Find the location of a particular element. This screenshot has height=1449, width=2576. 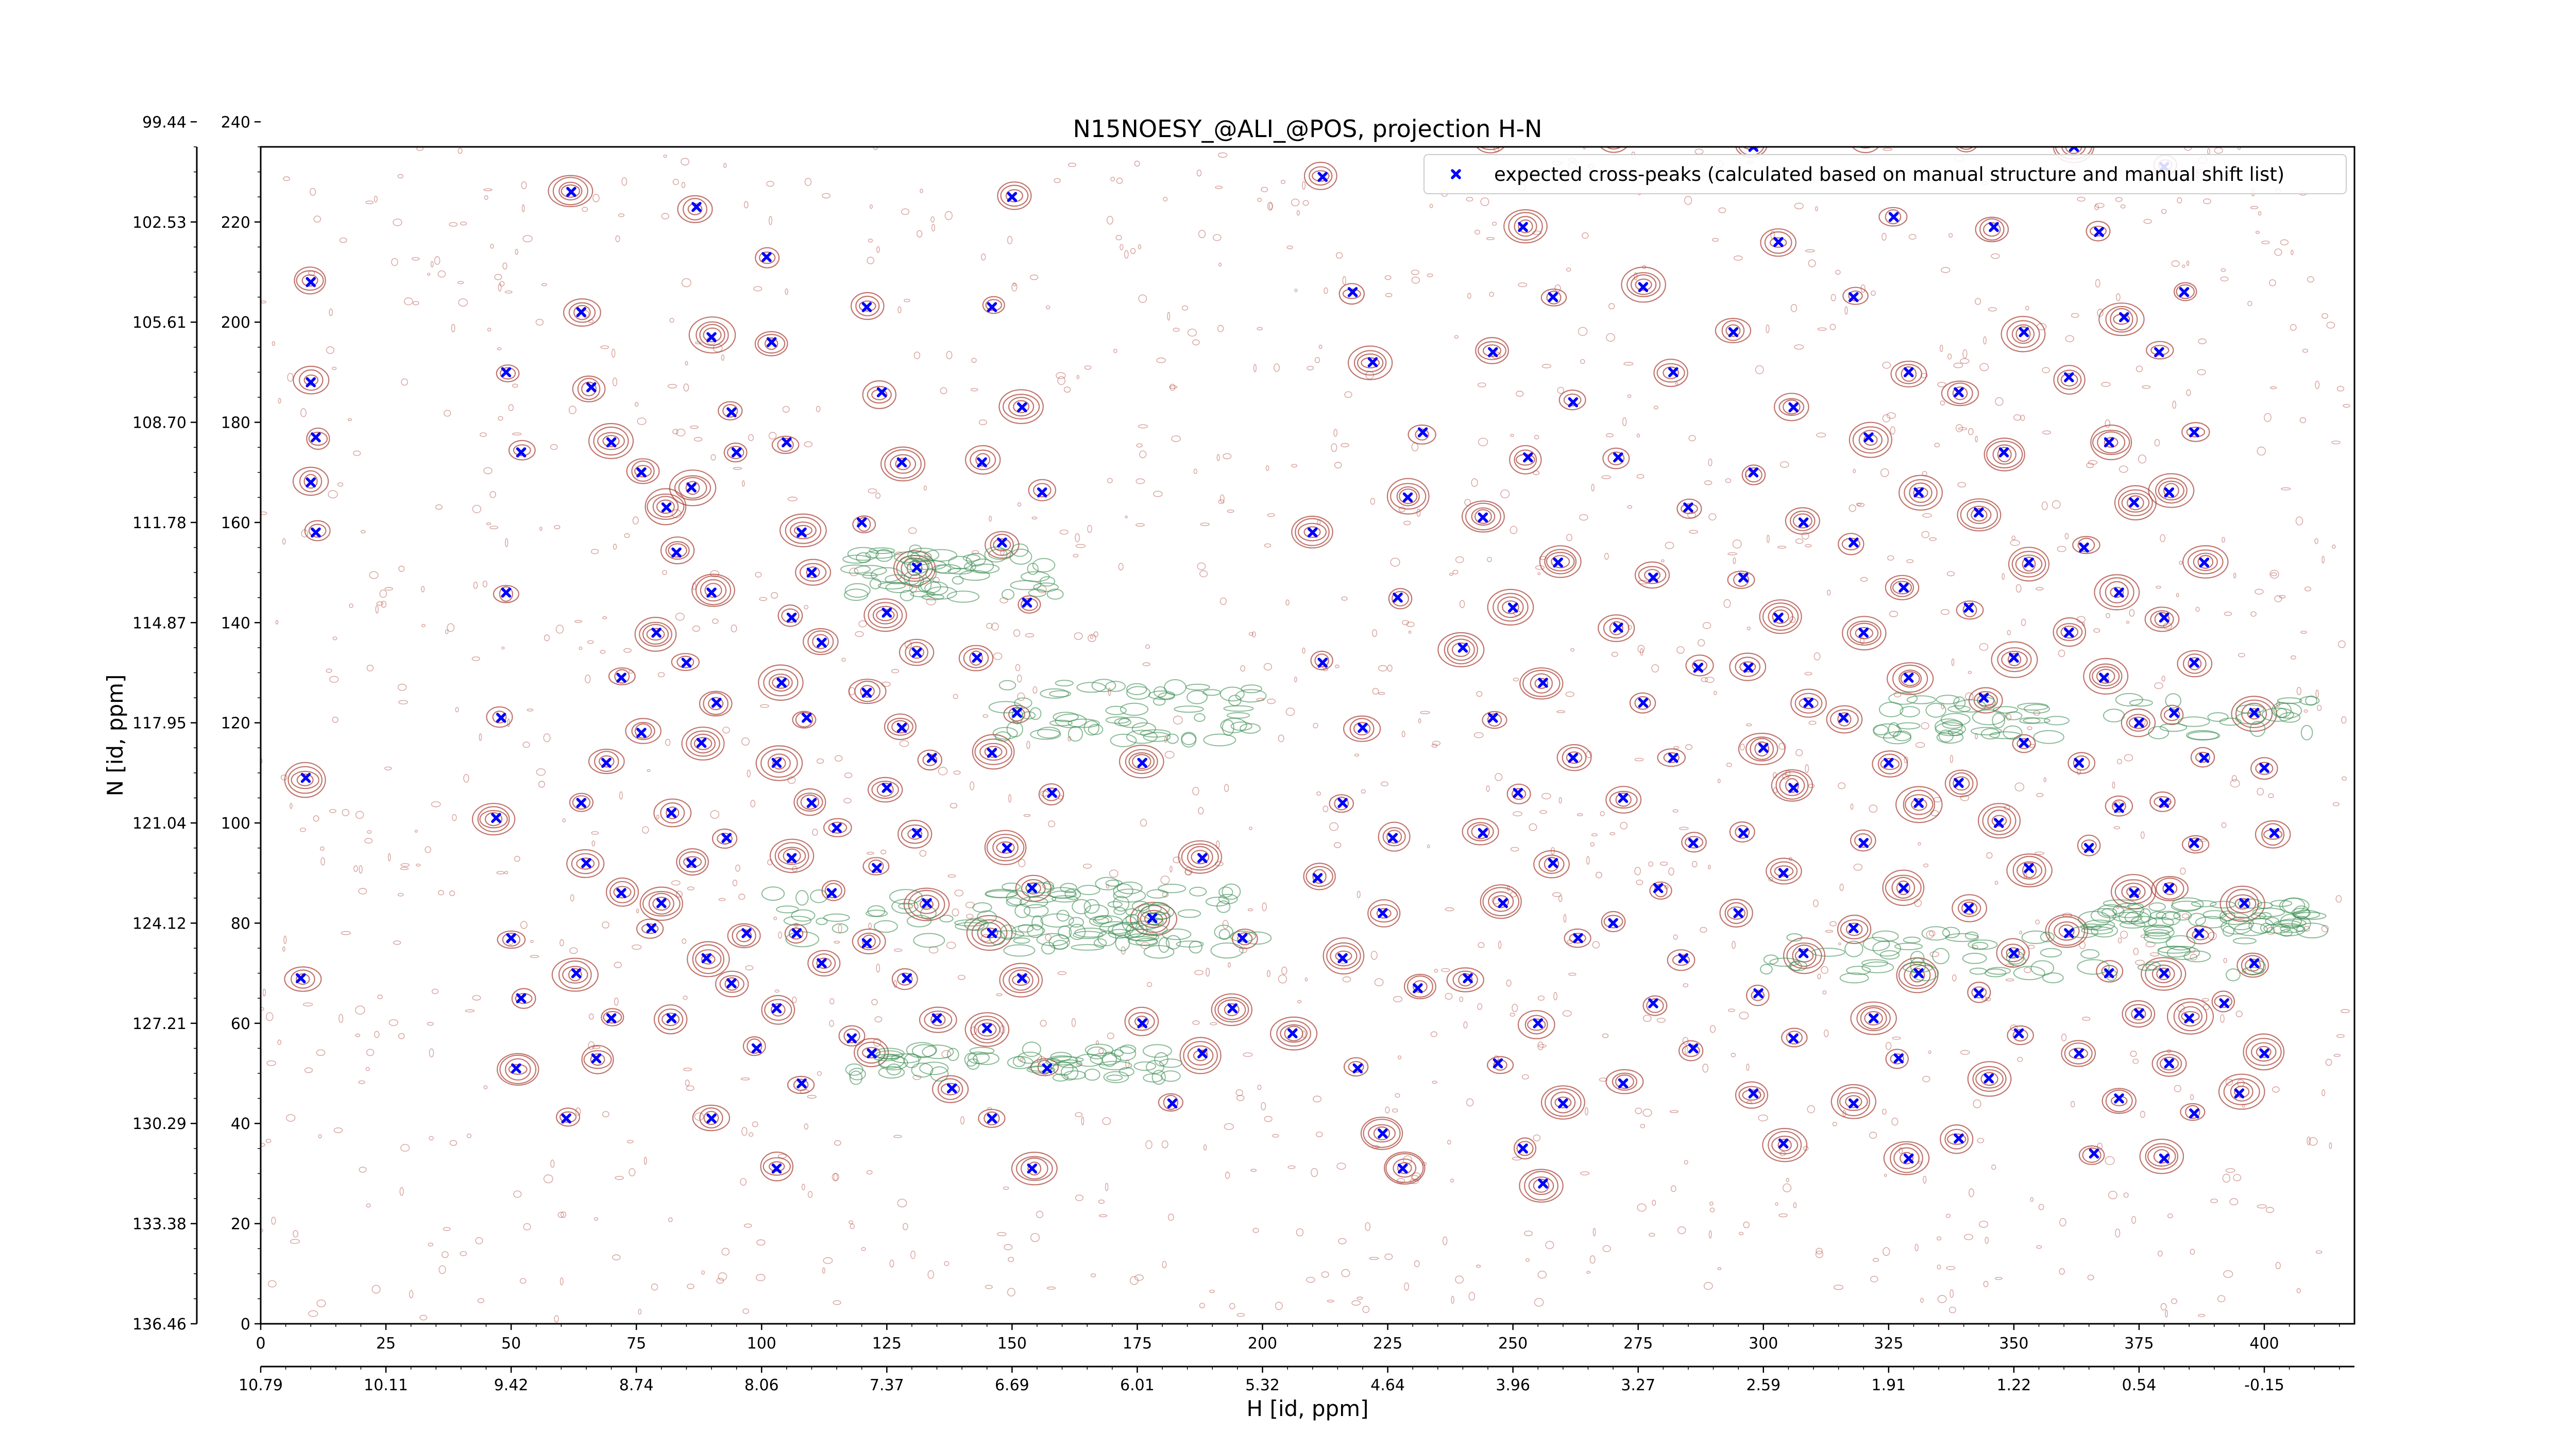

secondary-x-tick-label: 1.91 is located at coordinates (1888, 1385).